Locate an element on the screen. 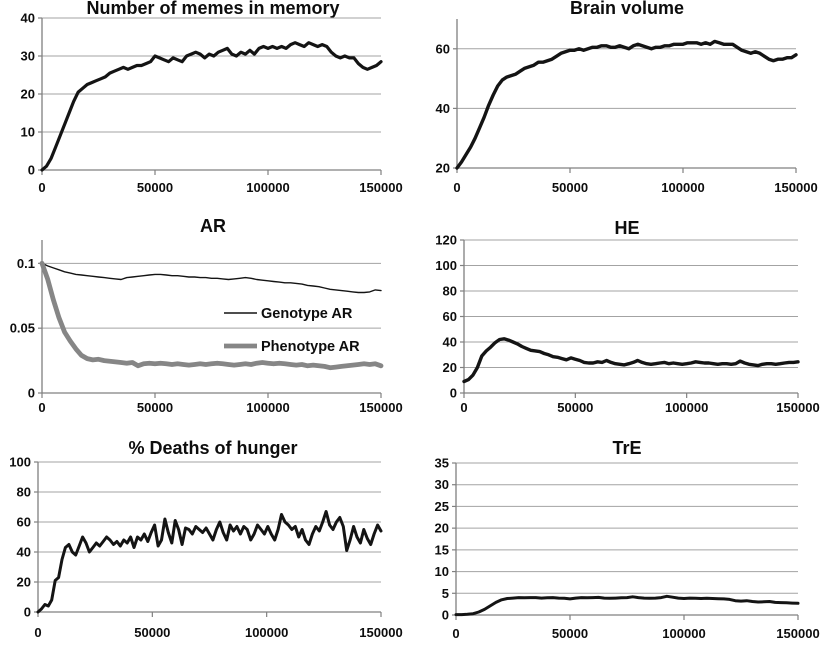 The height and width of the screenshot is (646, 828). legend-label: Genotype AR is located at coordinates (307, 314).